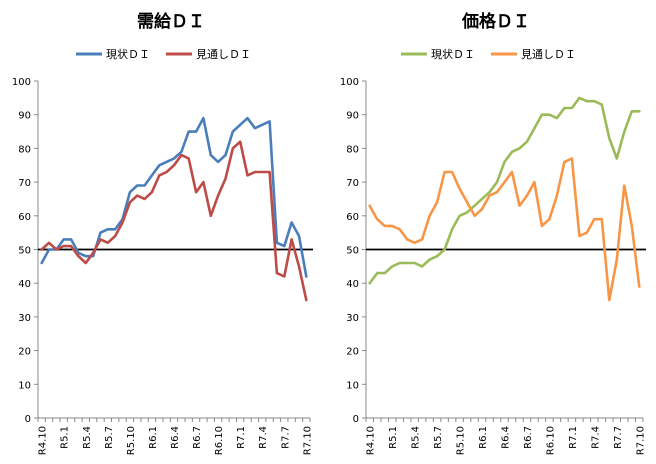 The height and width of the screenshot is (464, 656). Describe the element at coordinates (495, 21) in the screenshot. I see `chart-title: 価格ＤＩ` at that location.